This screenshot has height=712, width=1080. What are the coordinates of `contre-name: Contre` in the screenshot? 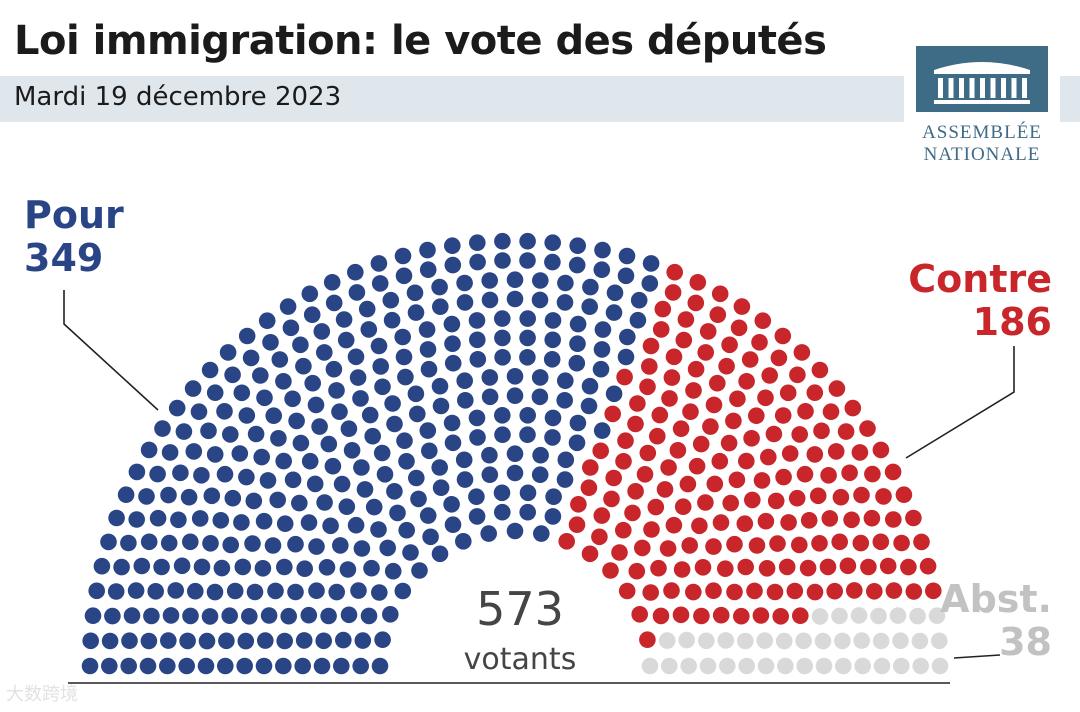 It's located at (980, 279).